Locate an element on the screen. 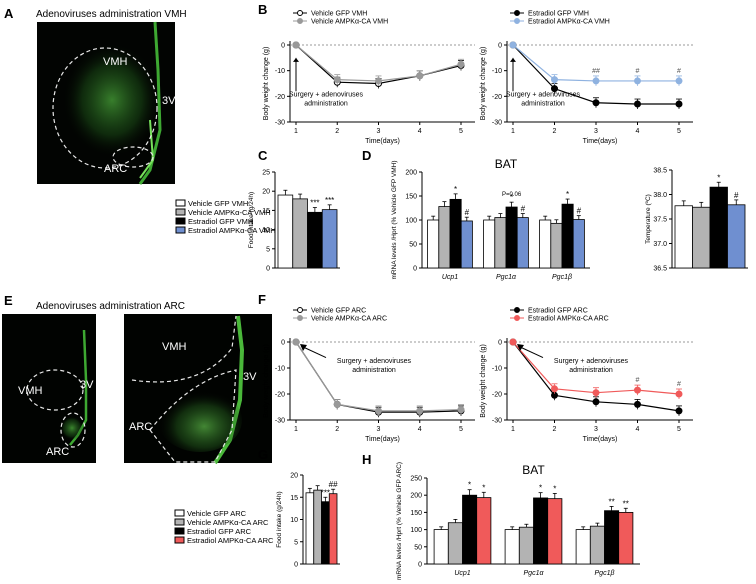 The width and height of the screenshot is (756, 584). micrograph-e-left-arc-label: ARC is located at coordinates (57, 452).